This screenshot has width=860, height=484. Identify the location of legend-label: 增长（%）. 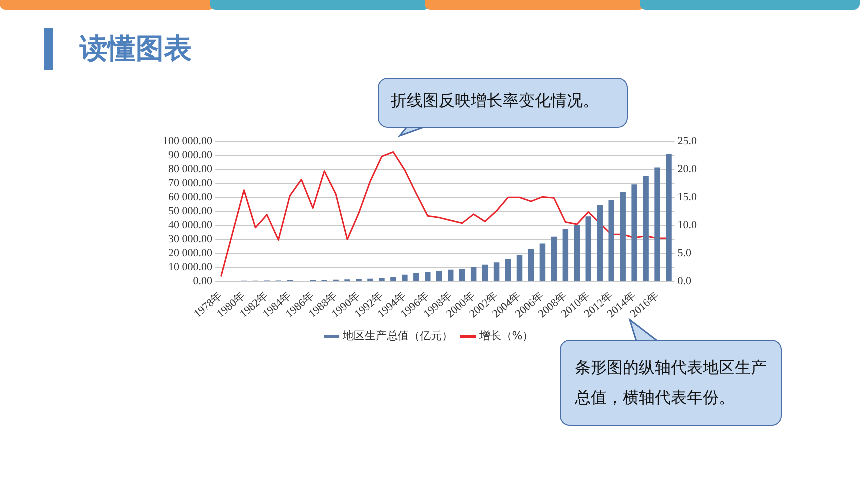
(506, 335).